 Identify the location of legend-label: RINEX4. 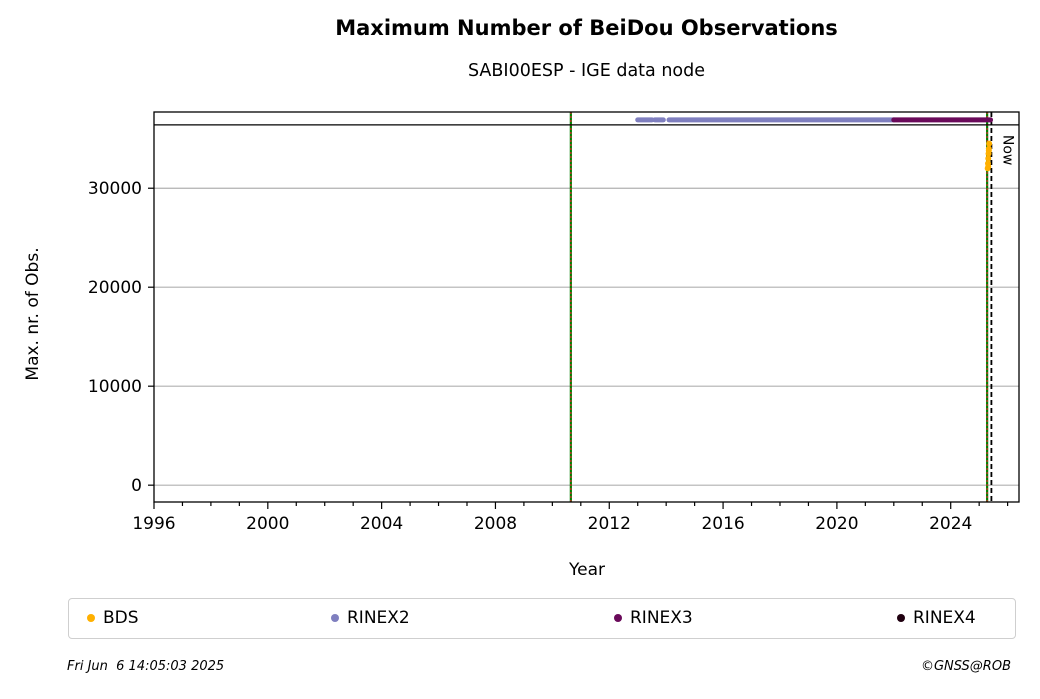
(944, 618).